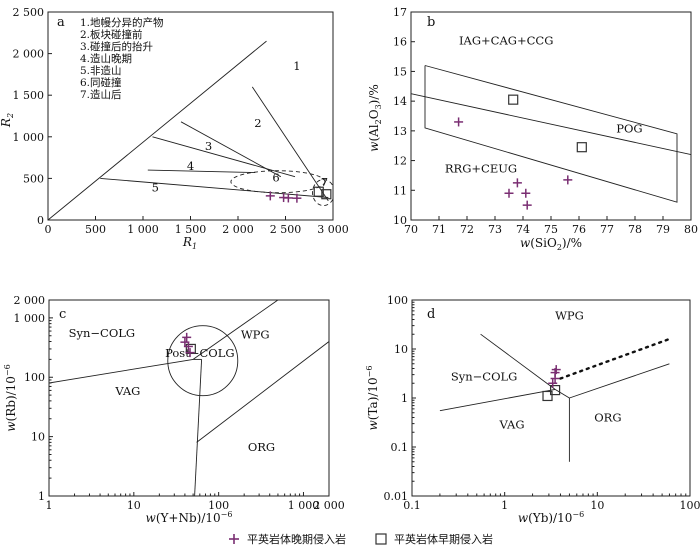  I want to click on panel-a-field-lines, so click(190, 130).